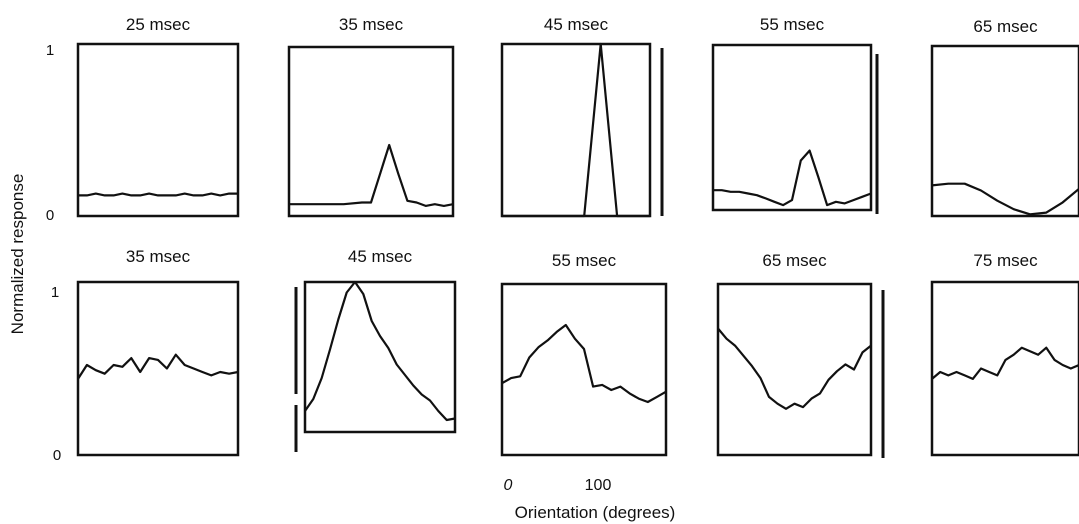 This screenshot has width=1079, height=524. I want to click on panel-7: 45 msec, so click(380, 339).